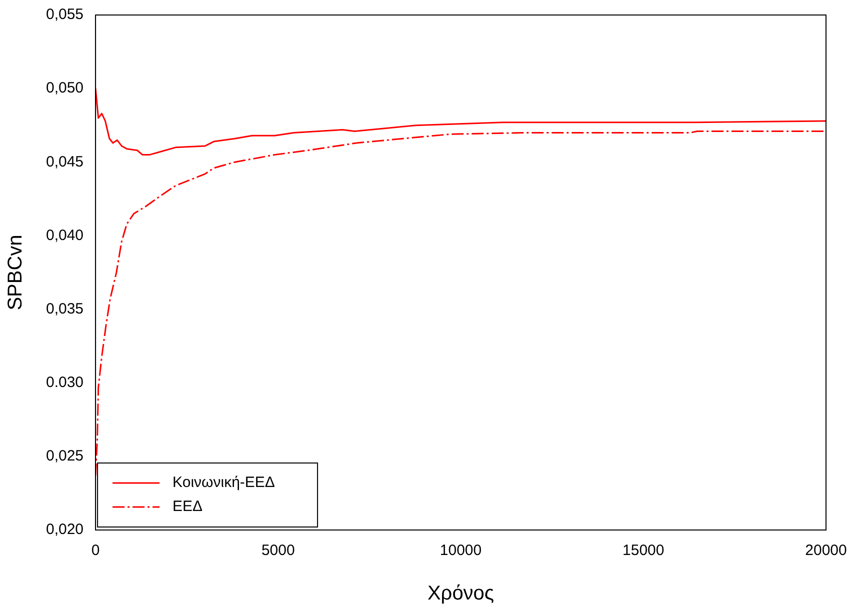 This screenshot has height=610, width=854. Describe the element at coordinates (826, 551) in the screenshot. I see `x-tick-label: 20000` at that location.